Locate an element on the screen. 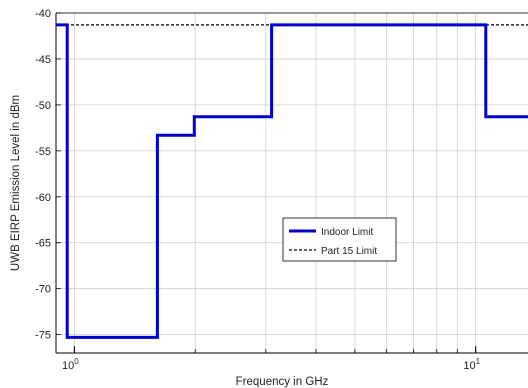 This screenshot has width=528, height=388. y-tick-label: -45 is located at coordinates (43, 60).